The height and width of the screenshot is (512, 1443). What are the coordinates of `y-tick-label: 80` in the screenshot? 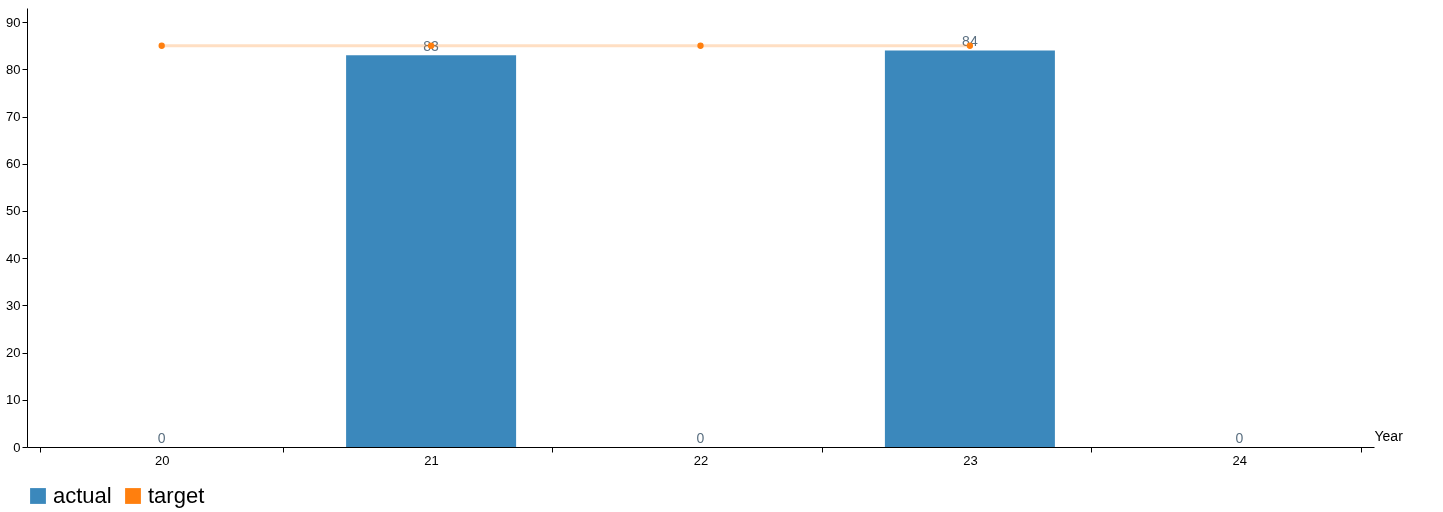 It's located at (13, 69).